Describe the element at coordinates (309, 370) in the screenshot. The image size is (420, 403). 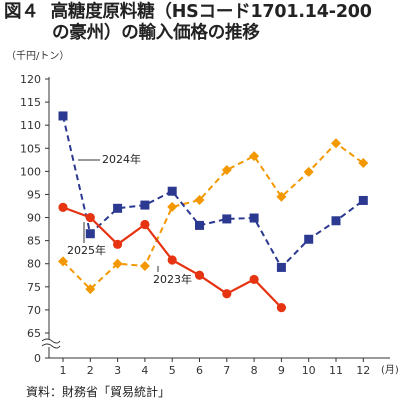
I see `x-tick-label: 10` at that location.